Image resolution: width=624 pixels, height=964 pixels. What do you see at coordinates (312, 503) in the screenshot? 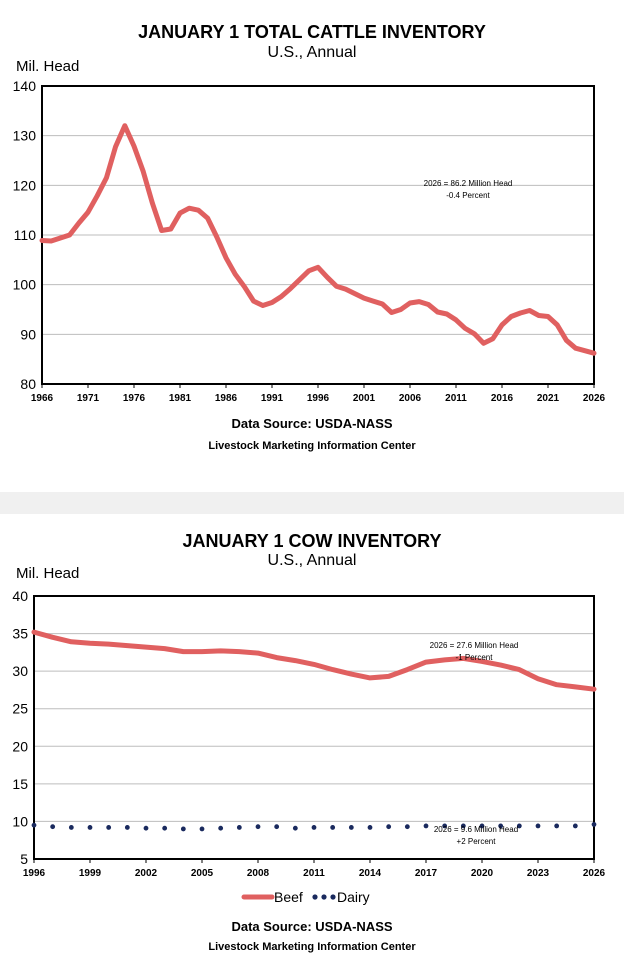
I see `panel-separator` at bounding box center [312, 503].